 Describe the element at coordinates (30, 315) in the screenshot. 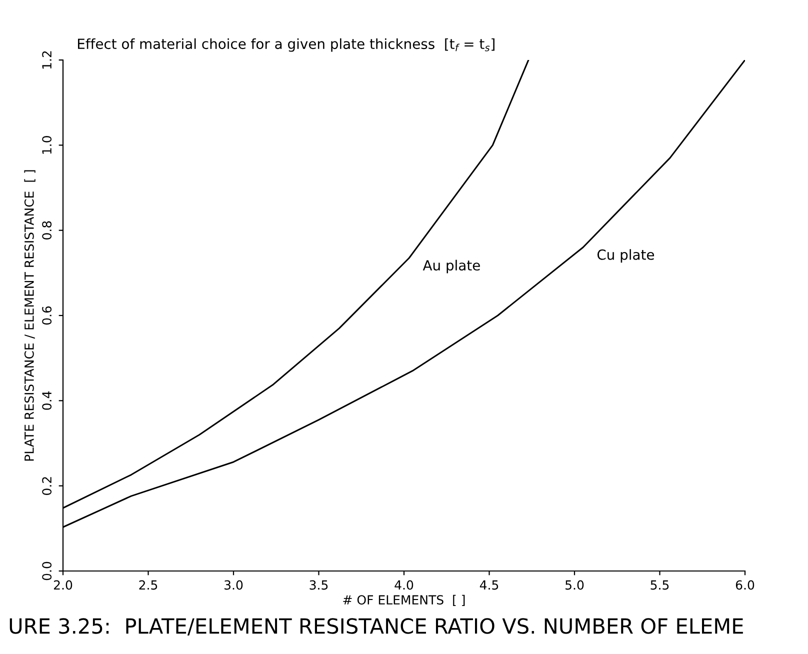

I see `y-axis-title: PLATE RESISTANCE / ELEMENT RESISTANCE [ ]` at that location.